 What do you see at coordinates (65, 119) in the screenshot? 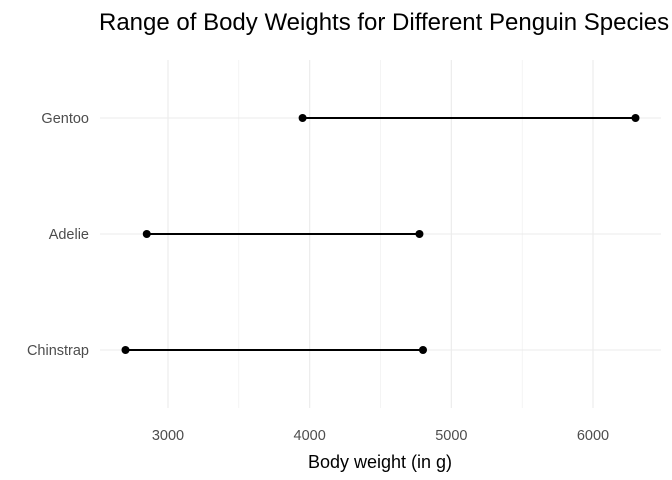
I see `y-tick-label: Gentoo` at bounding box center [65, 119].